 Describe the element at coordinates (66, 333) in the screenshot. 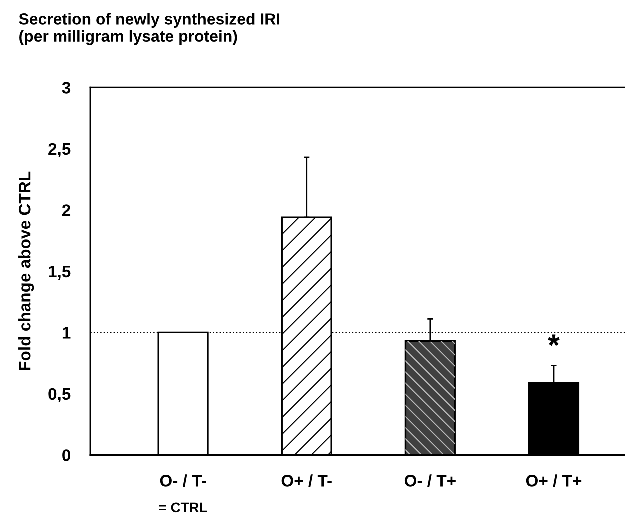

I see `y-tick-label: 1` at that location.